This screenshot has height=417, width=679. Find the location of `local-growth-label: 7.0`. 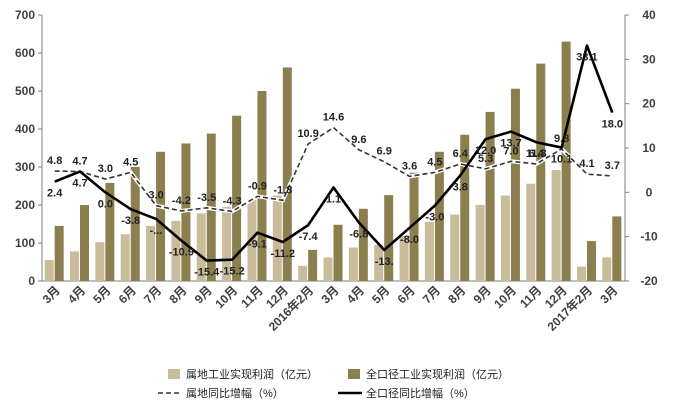

local-growth-label: 7.0 is located at coordinates (510, 151).